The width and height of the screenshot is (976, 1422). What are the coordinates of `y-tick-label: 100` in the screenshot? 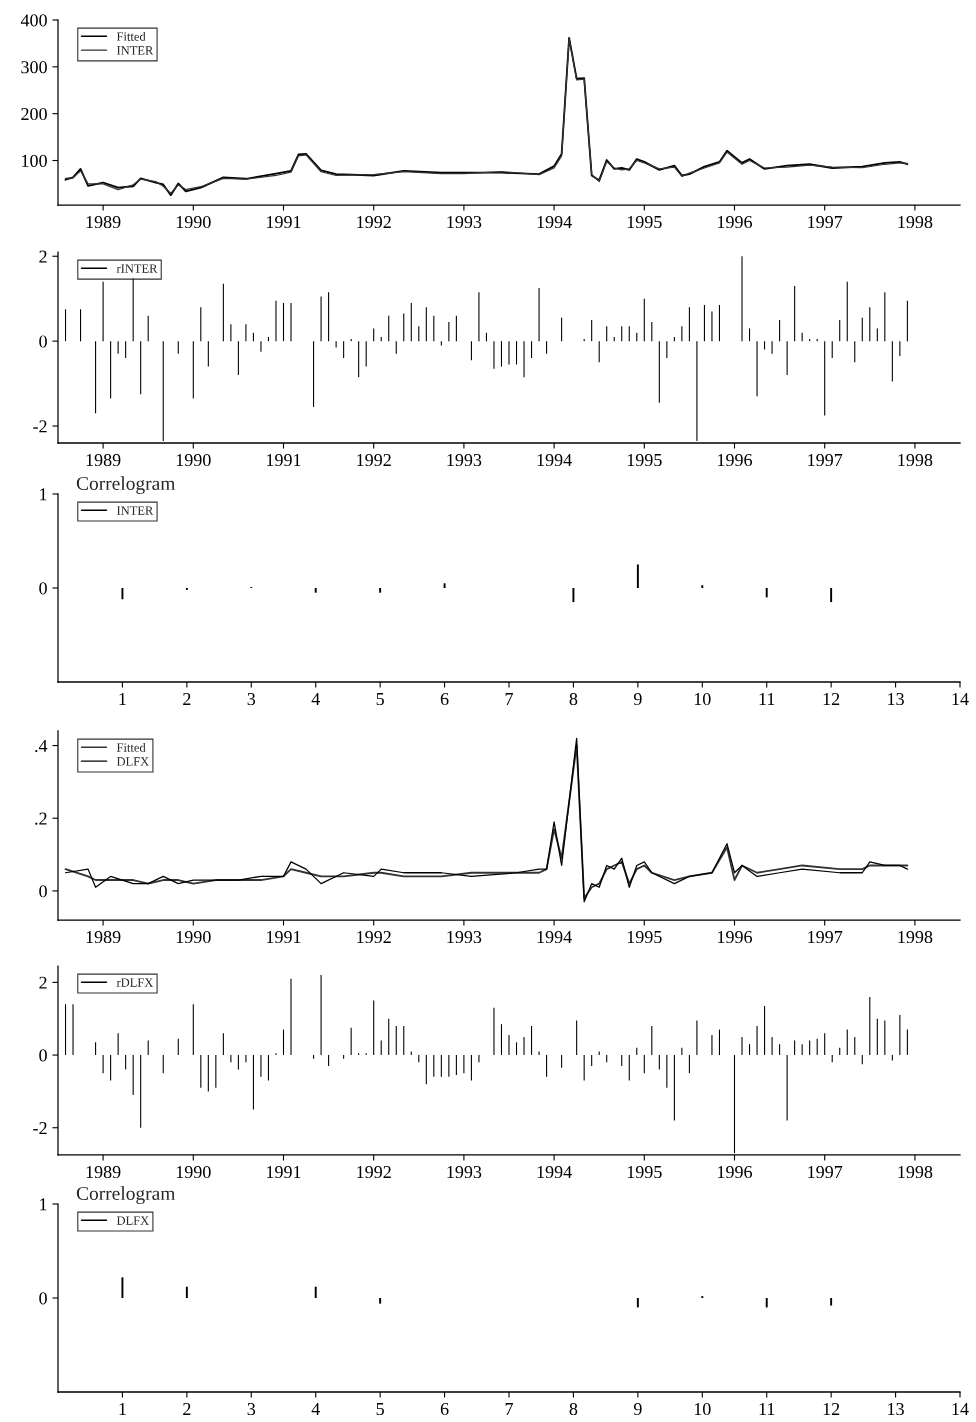 It's located at (34, 160).